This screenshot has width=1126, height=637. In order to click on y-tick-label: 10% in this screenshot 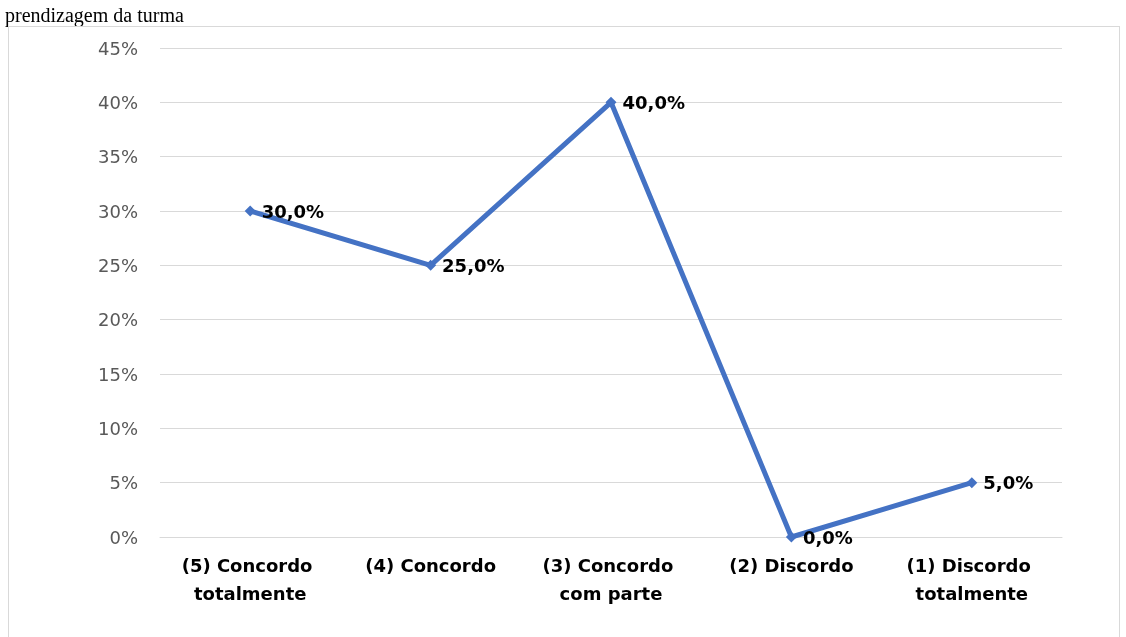, I will do `click(117, 428)`.